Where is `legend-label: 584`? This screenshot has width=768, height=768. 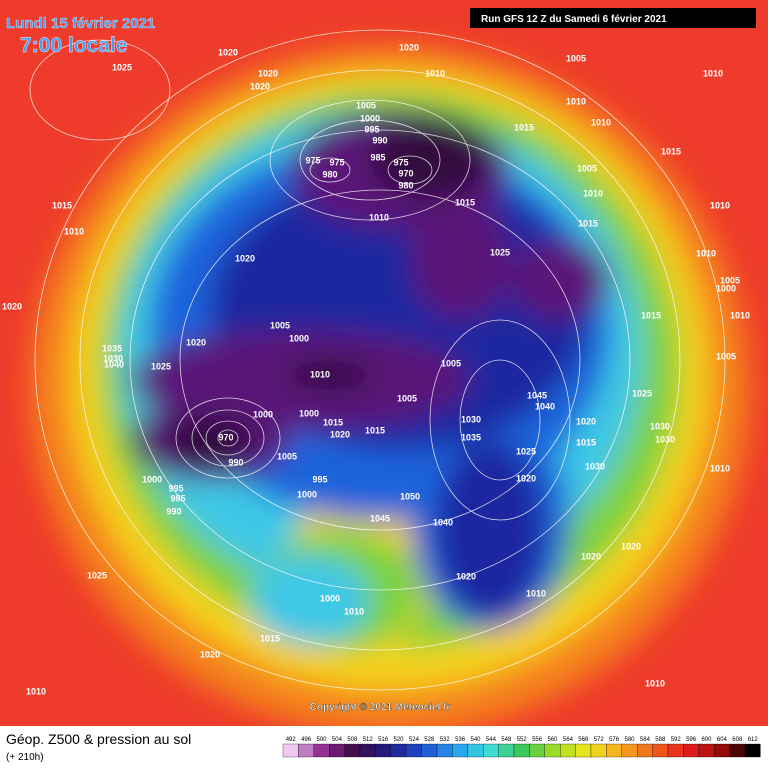 legend-label: 584 is located at coordinates (645, 740).